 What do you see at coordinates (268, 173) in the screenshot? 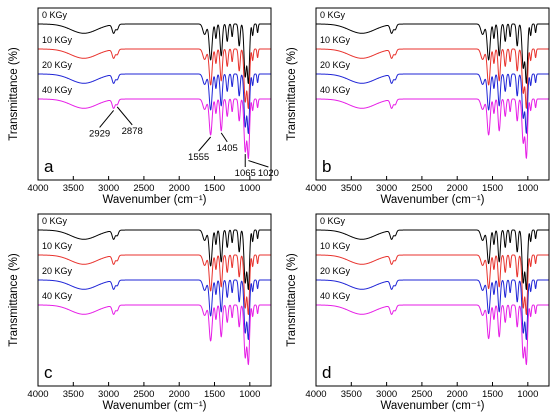
I see `peak-annotation: 1020` at bounding box center [268, 173].